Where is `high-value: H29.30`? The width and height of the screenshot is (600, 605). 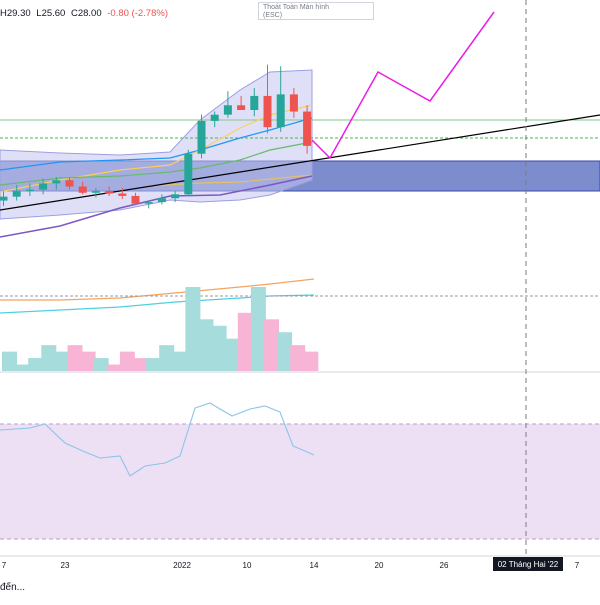 high-value: H29.30 is located at coordinates (15, 13).